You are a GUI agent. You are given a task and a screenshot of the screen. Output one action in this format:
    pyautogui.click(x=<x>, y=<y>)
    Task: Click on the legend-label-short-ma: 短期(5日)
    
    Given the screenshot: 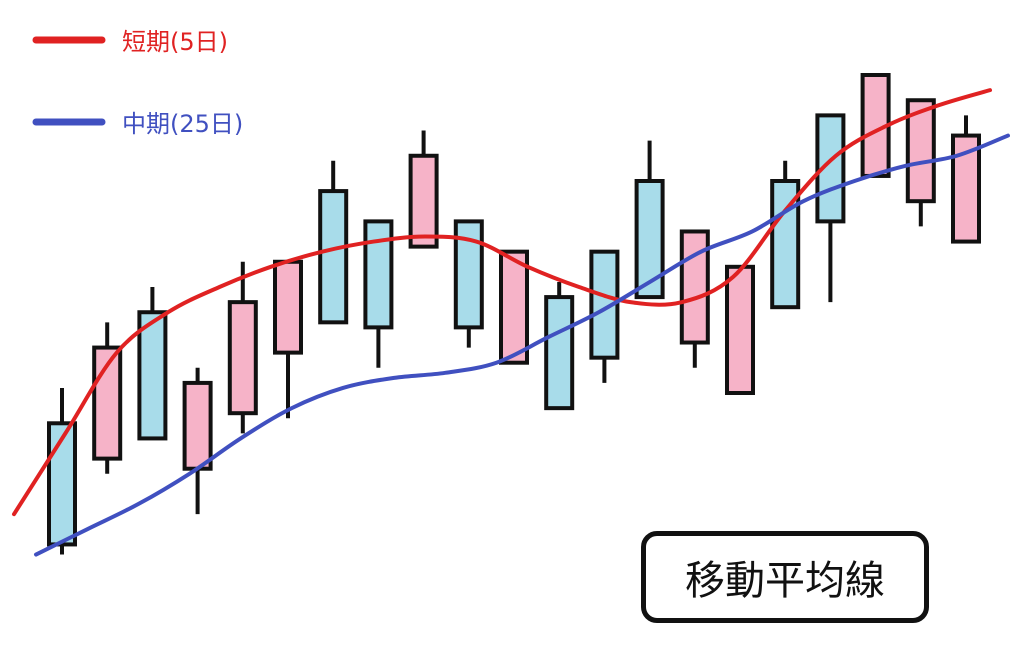 What is the action you would take?
    pyautogui.click(x=175, y=42)
    